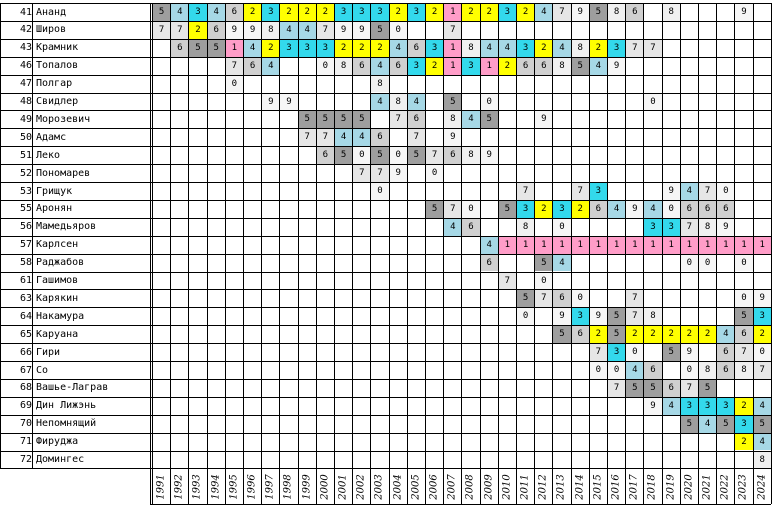 The image size is (783, 505). I want to click on row-number: 65, so click(25, 334).